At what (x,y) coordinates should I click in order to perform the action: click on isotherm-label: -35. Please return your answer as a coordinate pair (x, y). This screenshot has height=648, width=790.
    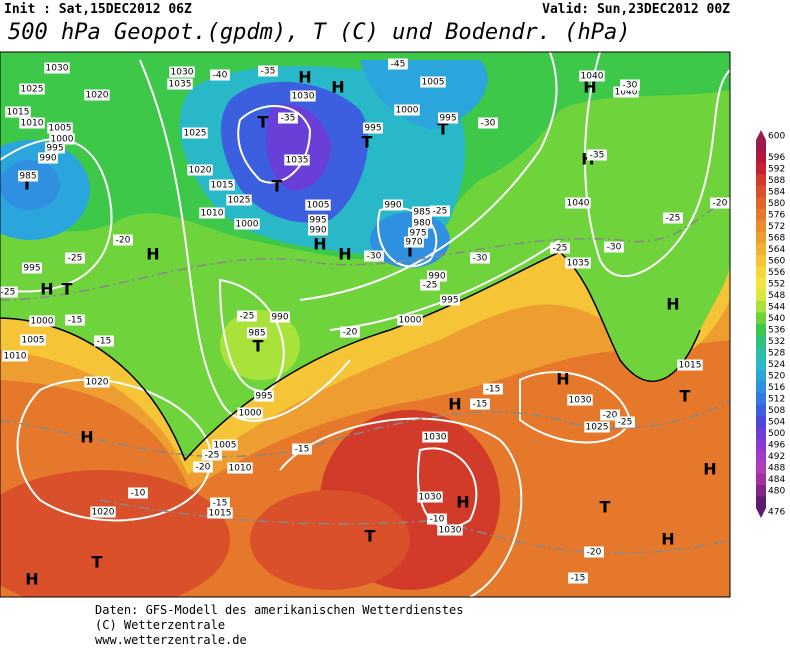
    Looking at the image, I should click on (288, 119).